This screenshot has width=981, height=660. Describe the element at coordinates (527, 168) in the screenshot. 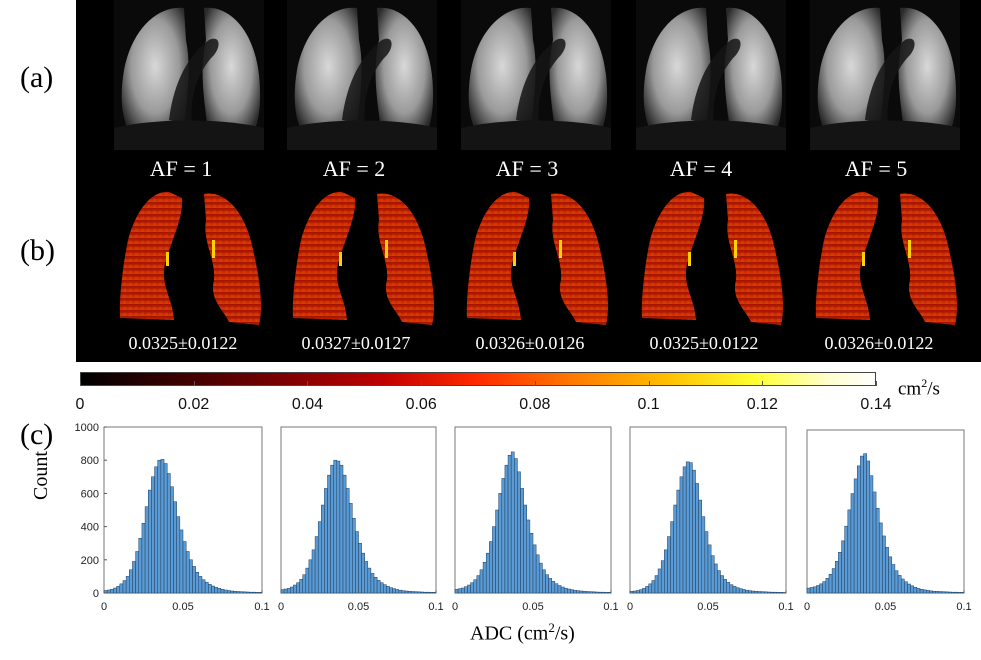

I see `af-label-3: AF = 3` at that location.